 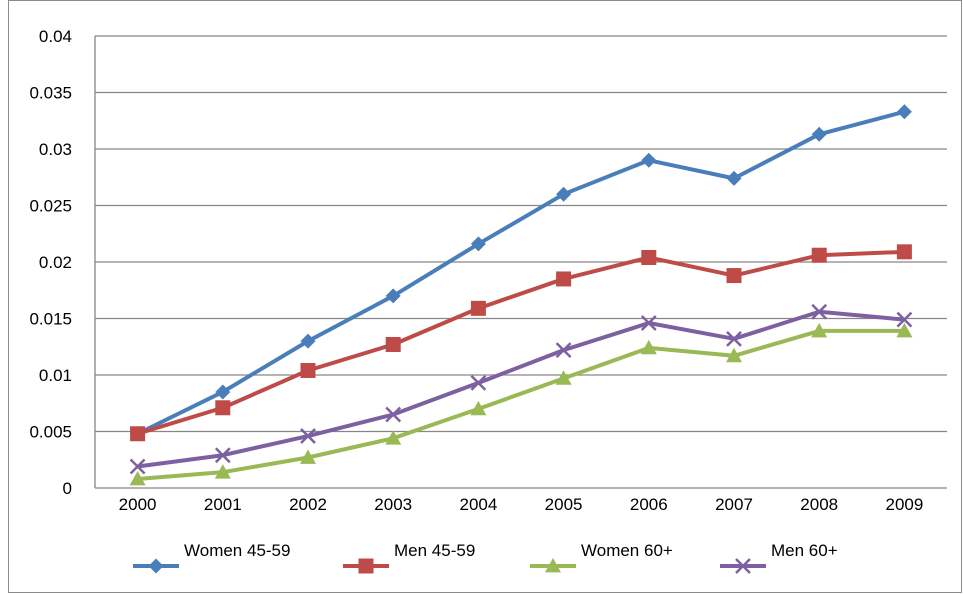 I want to click on x-tick-label: 2006, so click(x=649, y=504).